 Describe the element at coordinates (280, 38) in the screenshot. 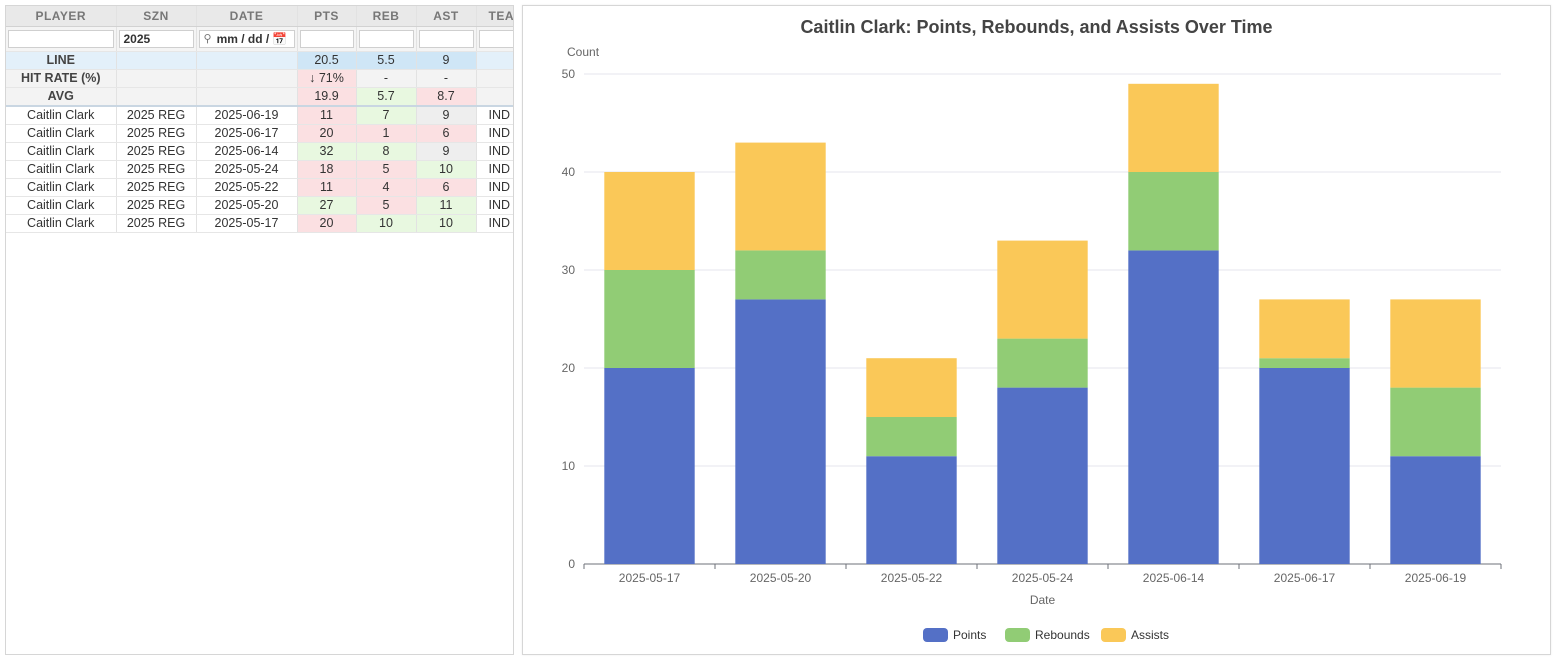

I see `calendar-icon: 📅` at that location.